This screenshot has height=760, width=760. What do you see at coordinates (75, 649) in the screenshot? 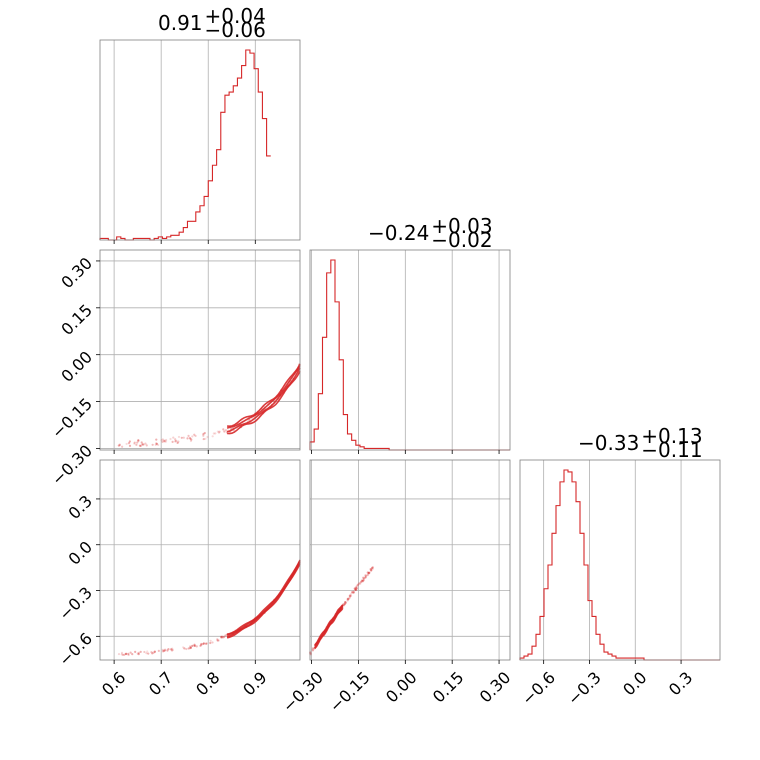
I see `y-tick-label: −0.6` at bounding box center [75, 649].